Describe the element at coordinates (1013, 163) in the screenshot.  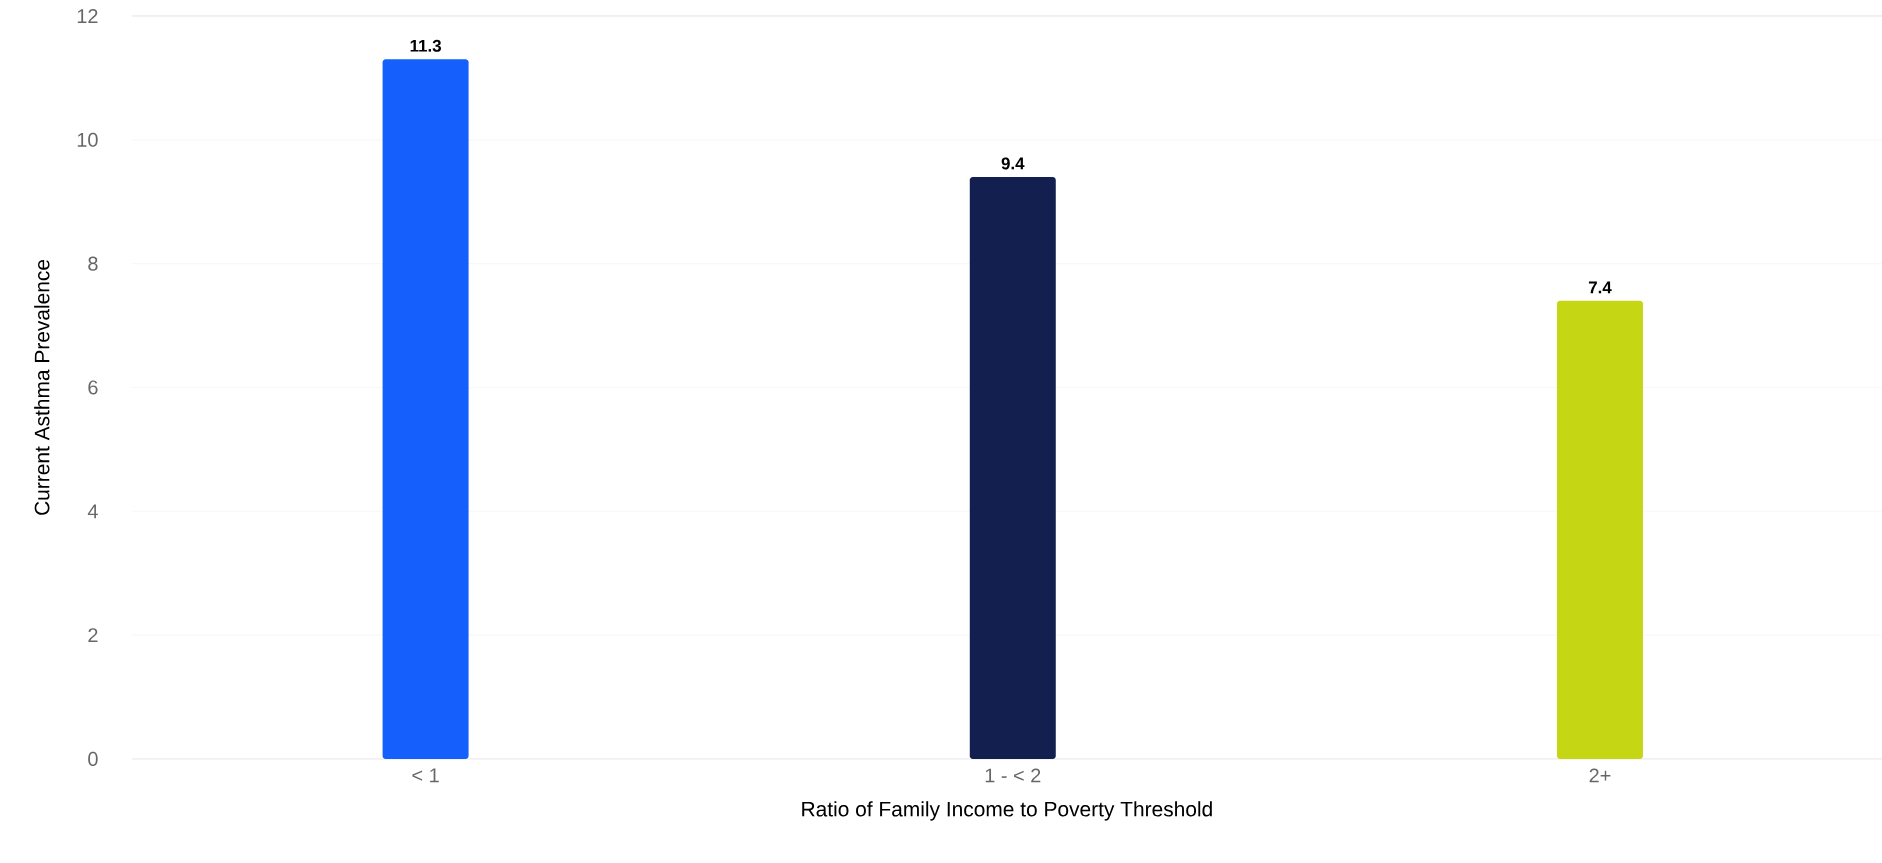
I see `data-label: 9.4` at that location.